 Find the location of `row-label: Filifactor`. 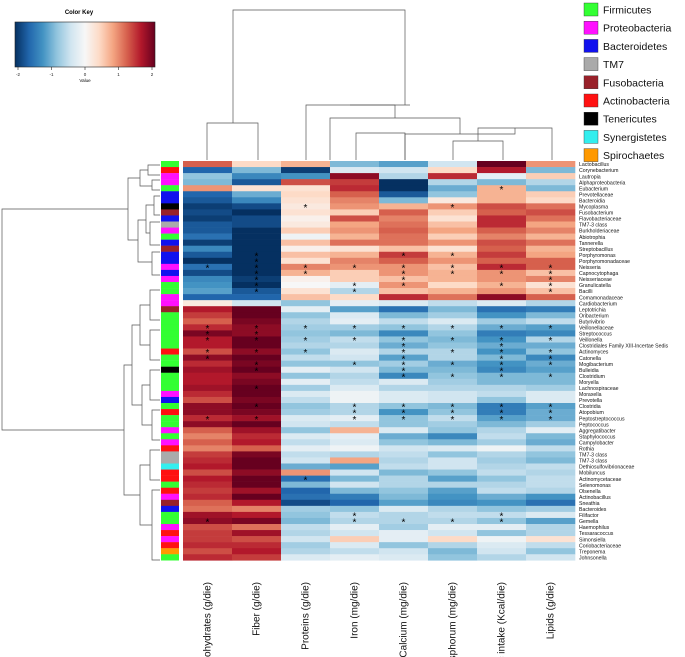

row-label: Filifactor is located at coordinates (589, 516).